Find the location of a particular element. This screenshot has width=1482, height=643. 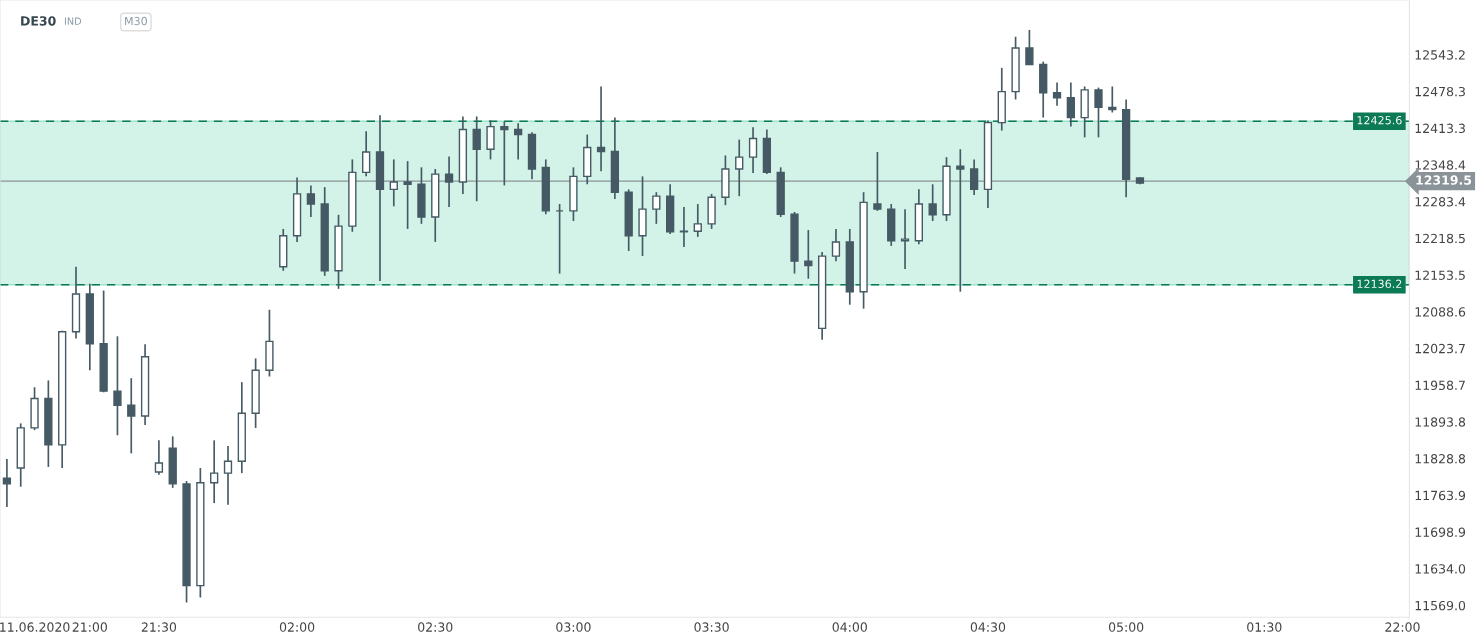

y-tick-label: 11569.0 is located at coordinates (1440, 605).